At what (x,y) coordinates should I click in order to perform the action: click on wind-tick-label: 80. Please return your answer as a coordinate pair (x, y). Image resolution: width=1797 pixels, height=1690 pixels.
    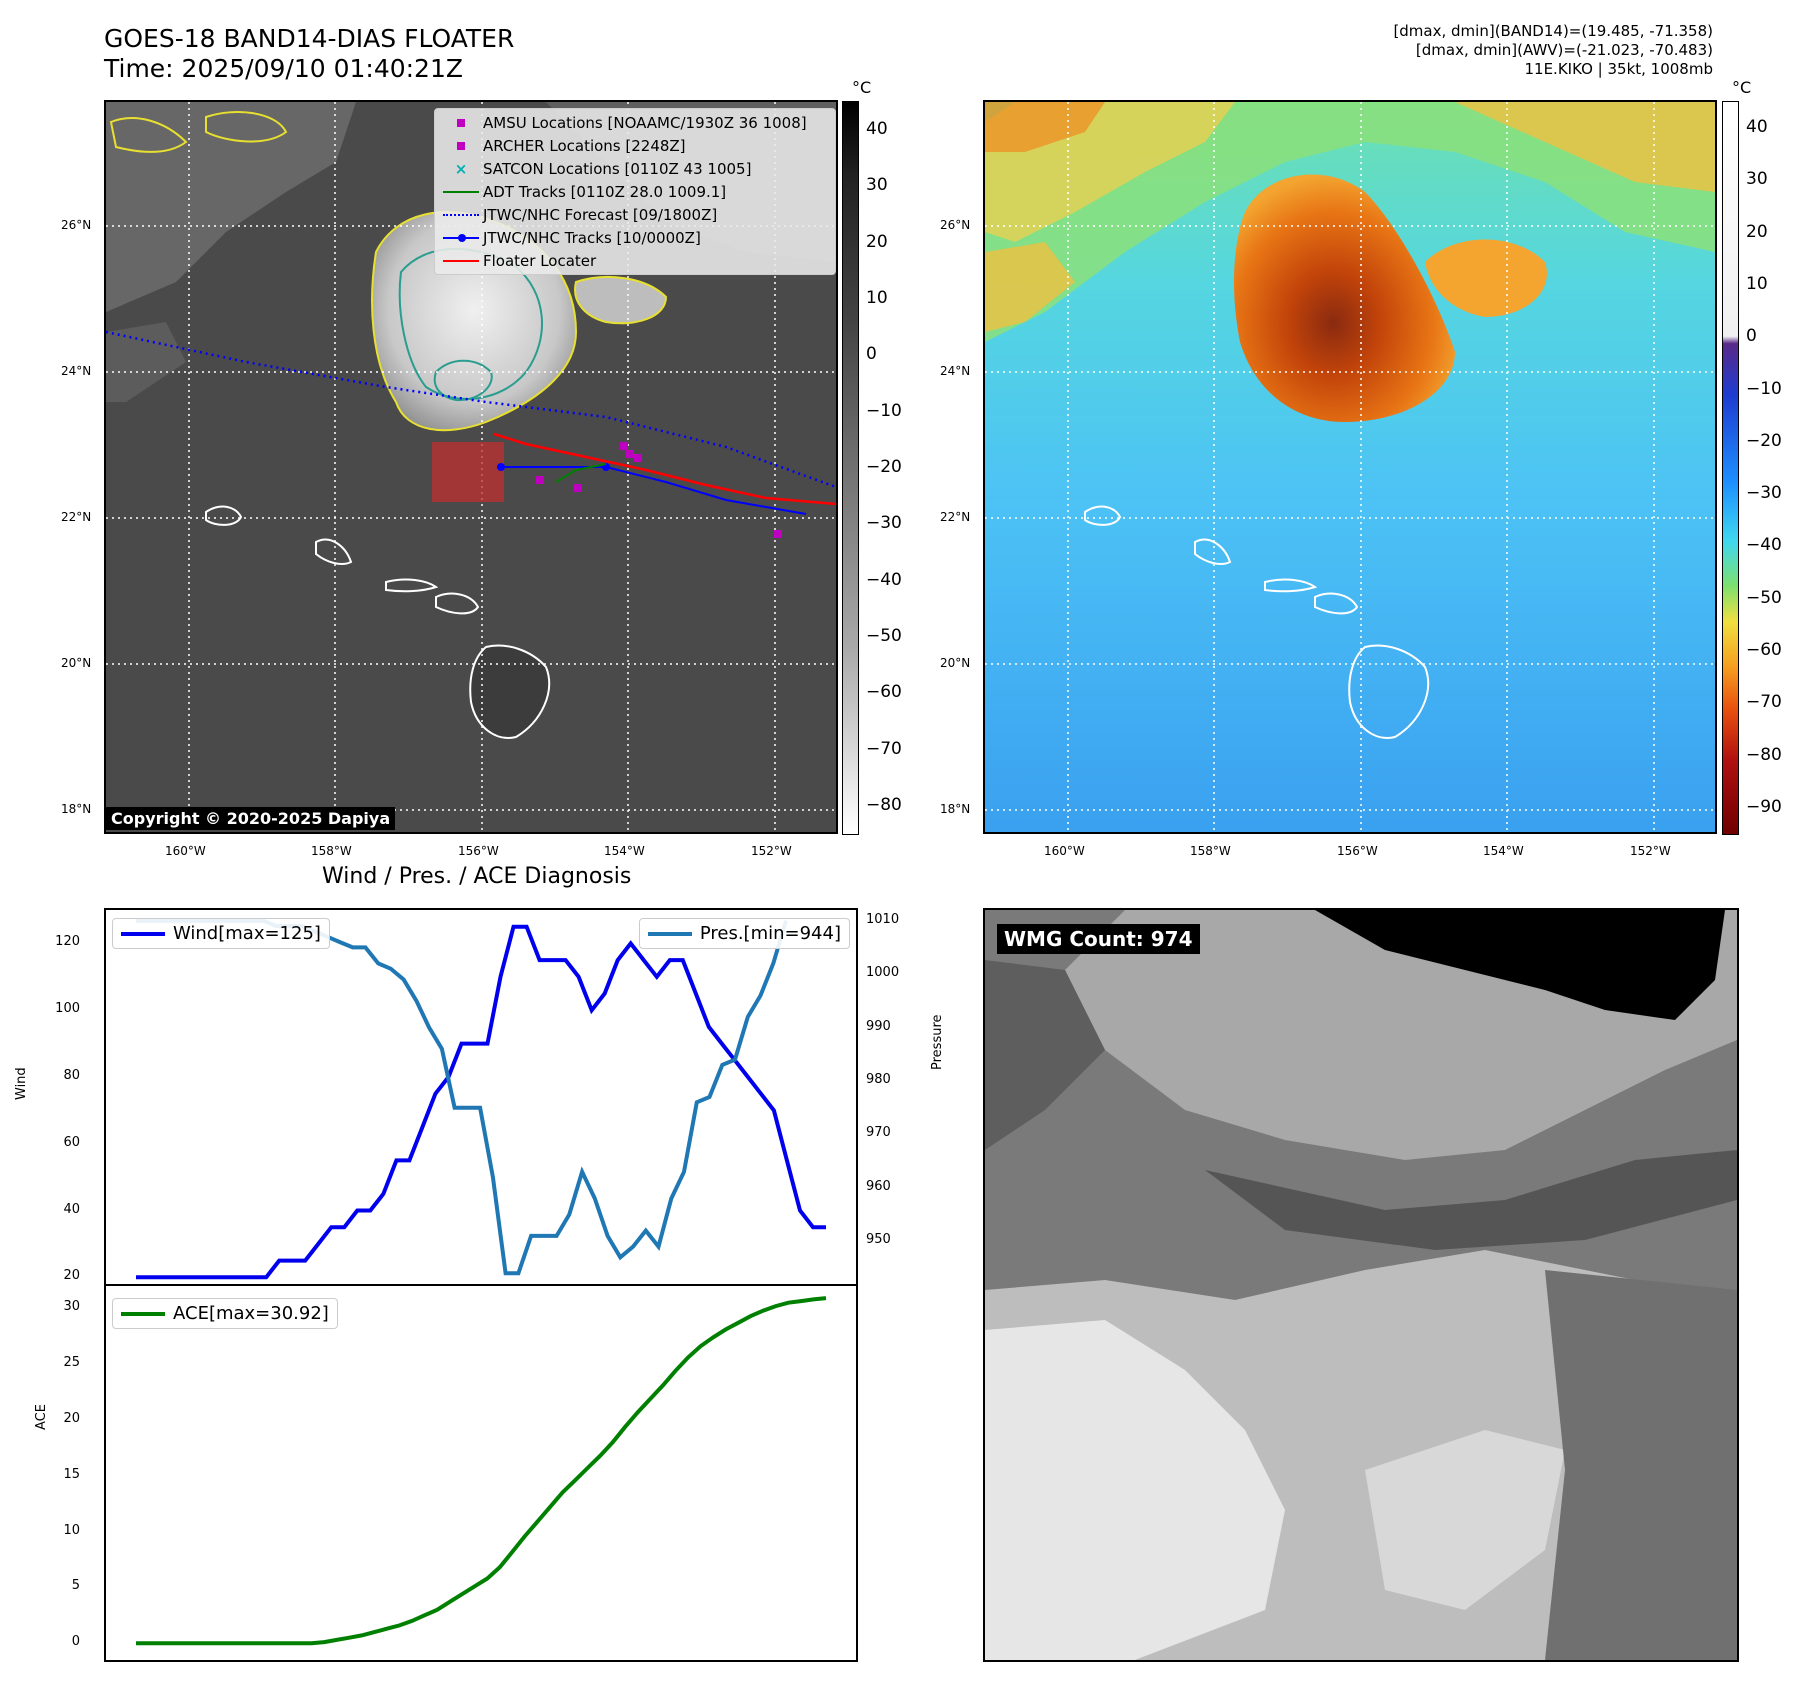
    Looking at the image, I should click on (71, 1075).